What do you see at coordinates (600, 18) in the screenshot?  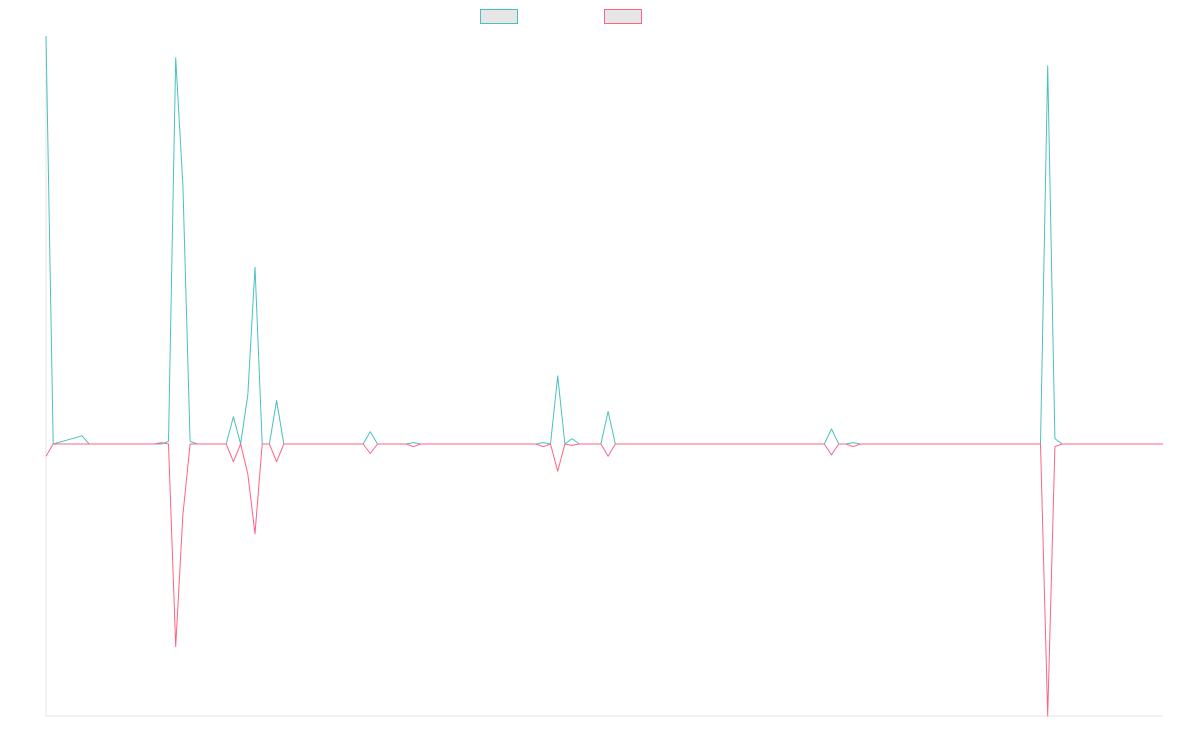 I see `chart-legend` at bounding box center [600, 18].